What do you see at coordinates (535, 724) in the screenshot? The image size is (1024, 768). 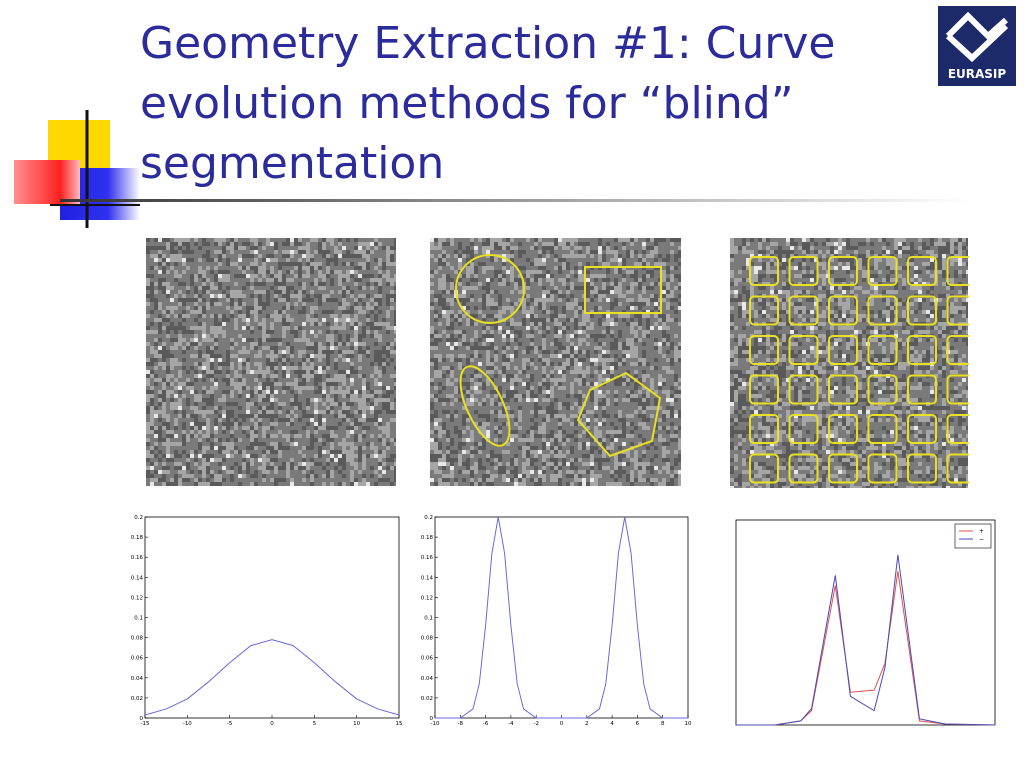 I see `x-tick-label: -2` at bounding box center [535, 724].